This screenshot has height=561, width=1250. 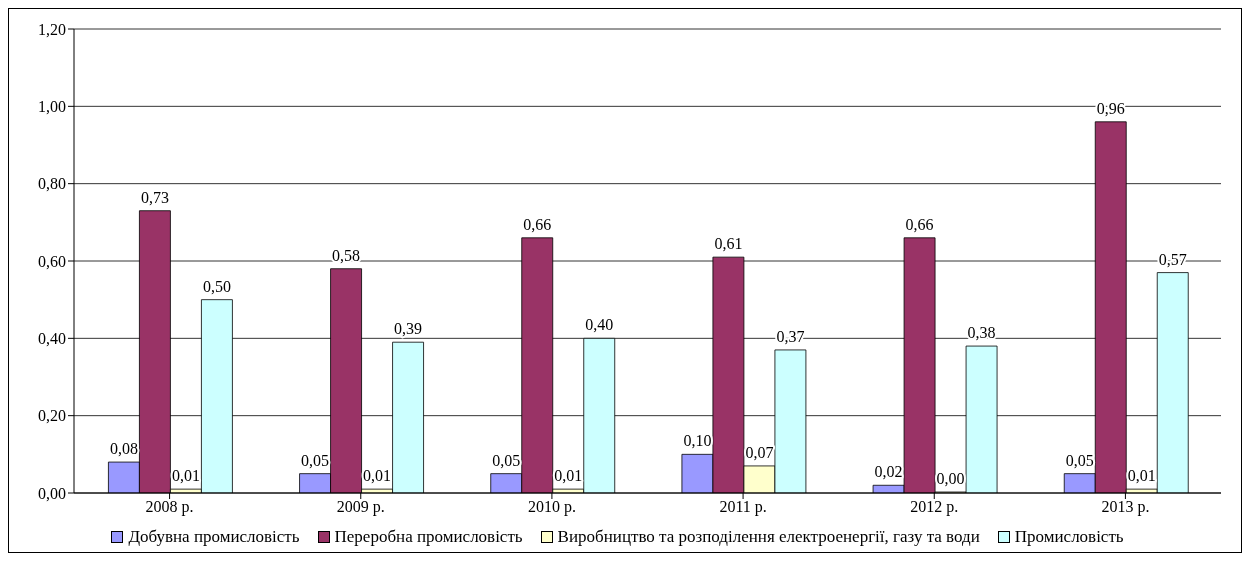 What do you see at coordinates (697, 441) in the screenshot?
I see `data-label: 0,10` at bounding box center [697, 441].